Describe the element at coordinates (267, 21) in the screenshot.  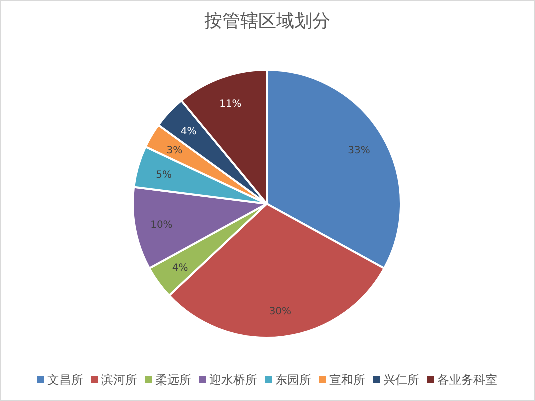
I see `chart-title: 按管辖区域划分` at that location.